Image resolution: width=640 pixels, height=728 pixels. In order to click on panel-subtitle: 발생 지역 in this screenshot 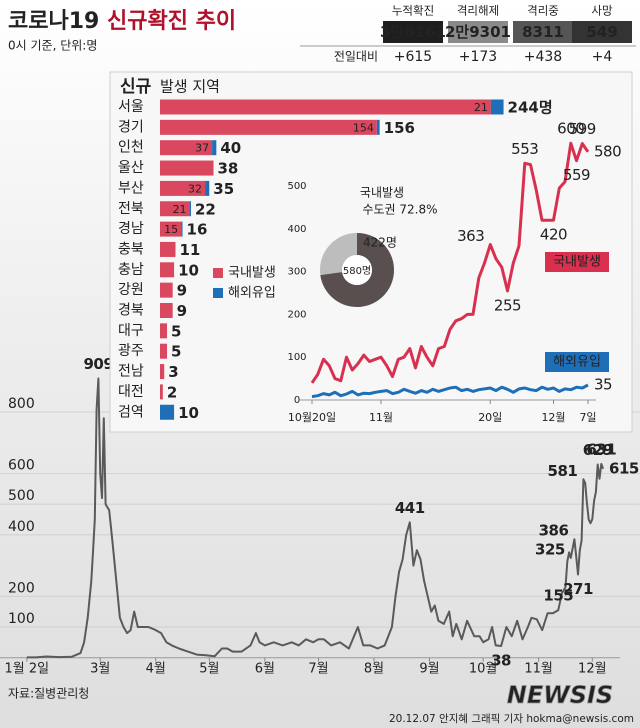, I will do `click(190, 87)`.